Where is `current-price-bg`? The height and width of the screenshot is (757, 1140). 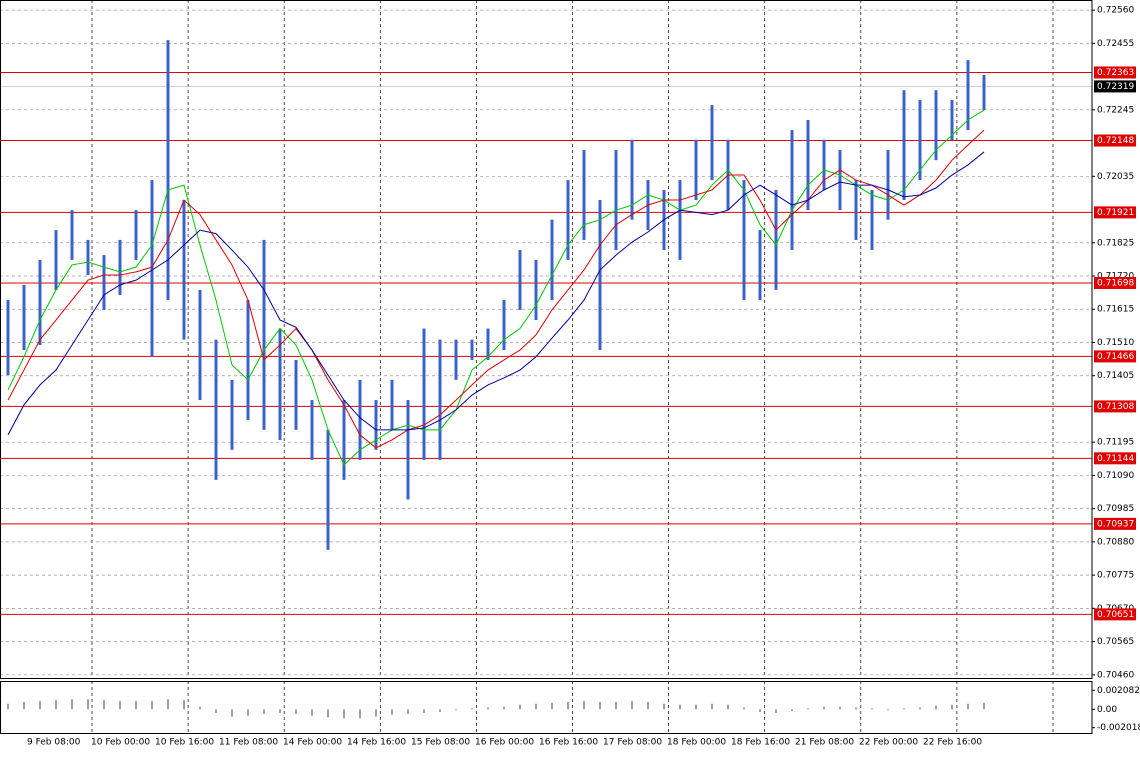 current-price-bg is located at coordinates (1115, 86).